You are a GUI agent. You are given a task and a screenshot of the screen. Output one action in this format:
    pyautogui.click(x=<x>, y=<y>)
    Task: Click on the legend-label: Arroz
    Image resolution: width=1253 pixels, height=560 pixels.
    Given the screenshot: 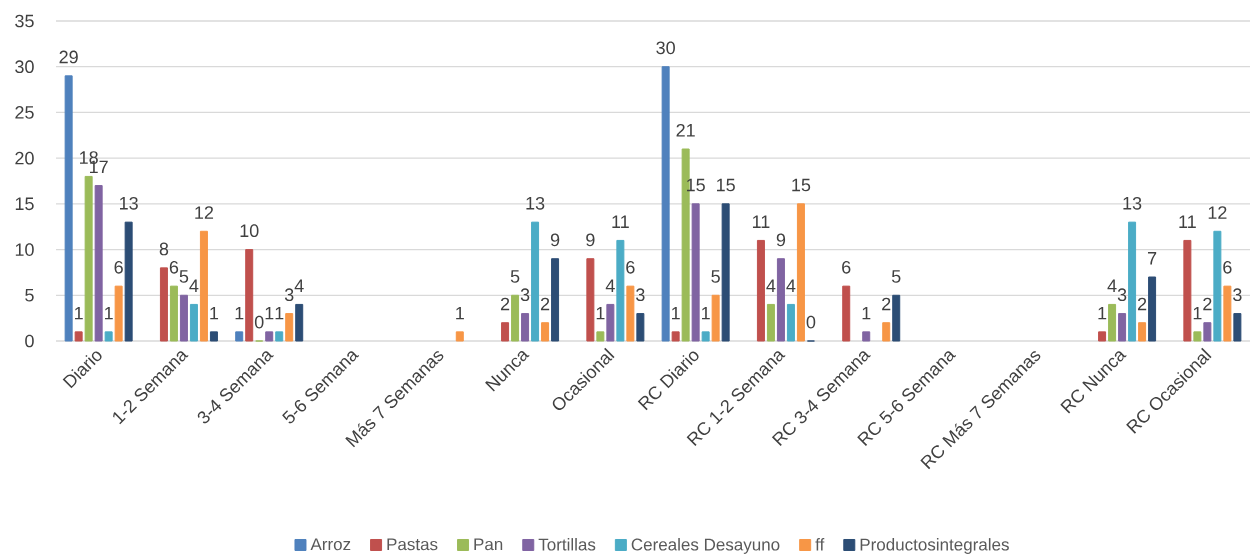 What is the action you would take?
    pyautogui.click(x=330, y=544)
    